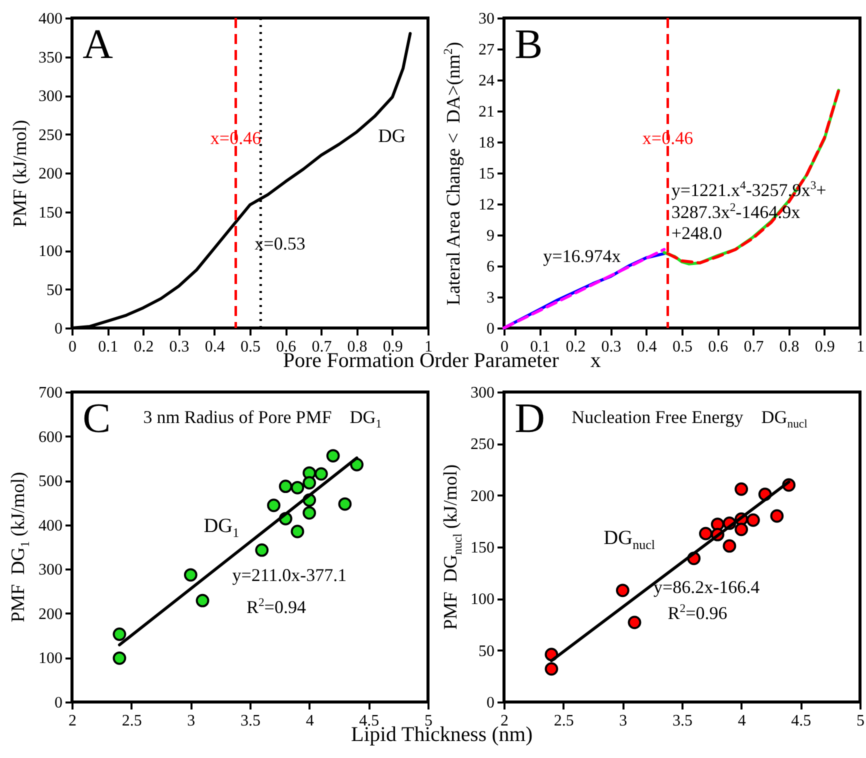  What do you see at coordinates (50, 481) in the screenshot?
I see `y-tick-label: 500` at bounding box center [50, 481].